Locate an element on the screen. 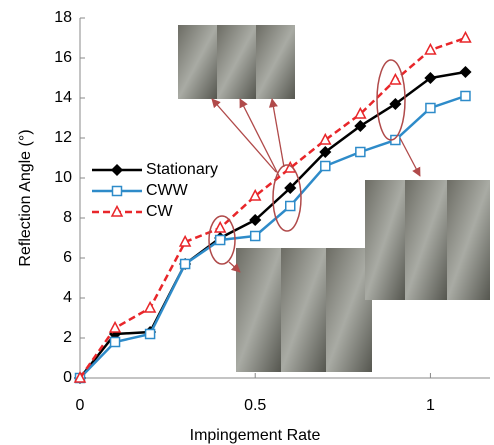 The height and width of the screenshot is (445, 494). y-axis-label: Reflection Angle (°) is located at coordinates (25, 197).